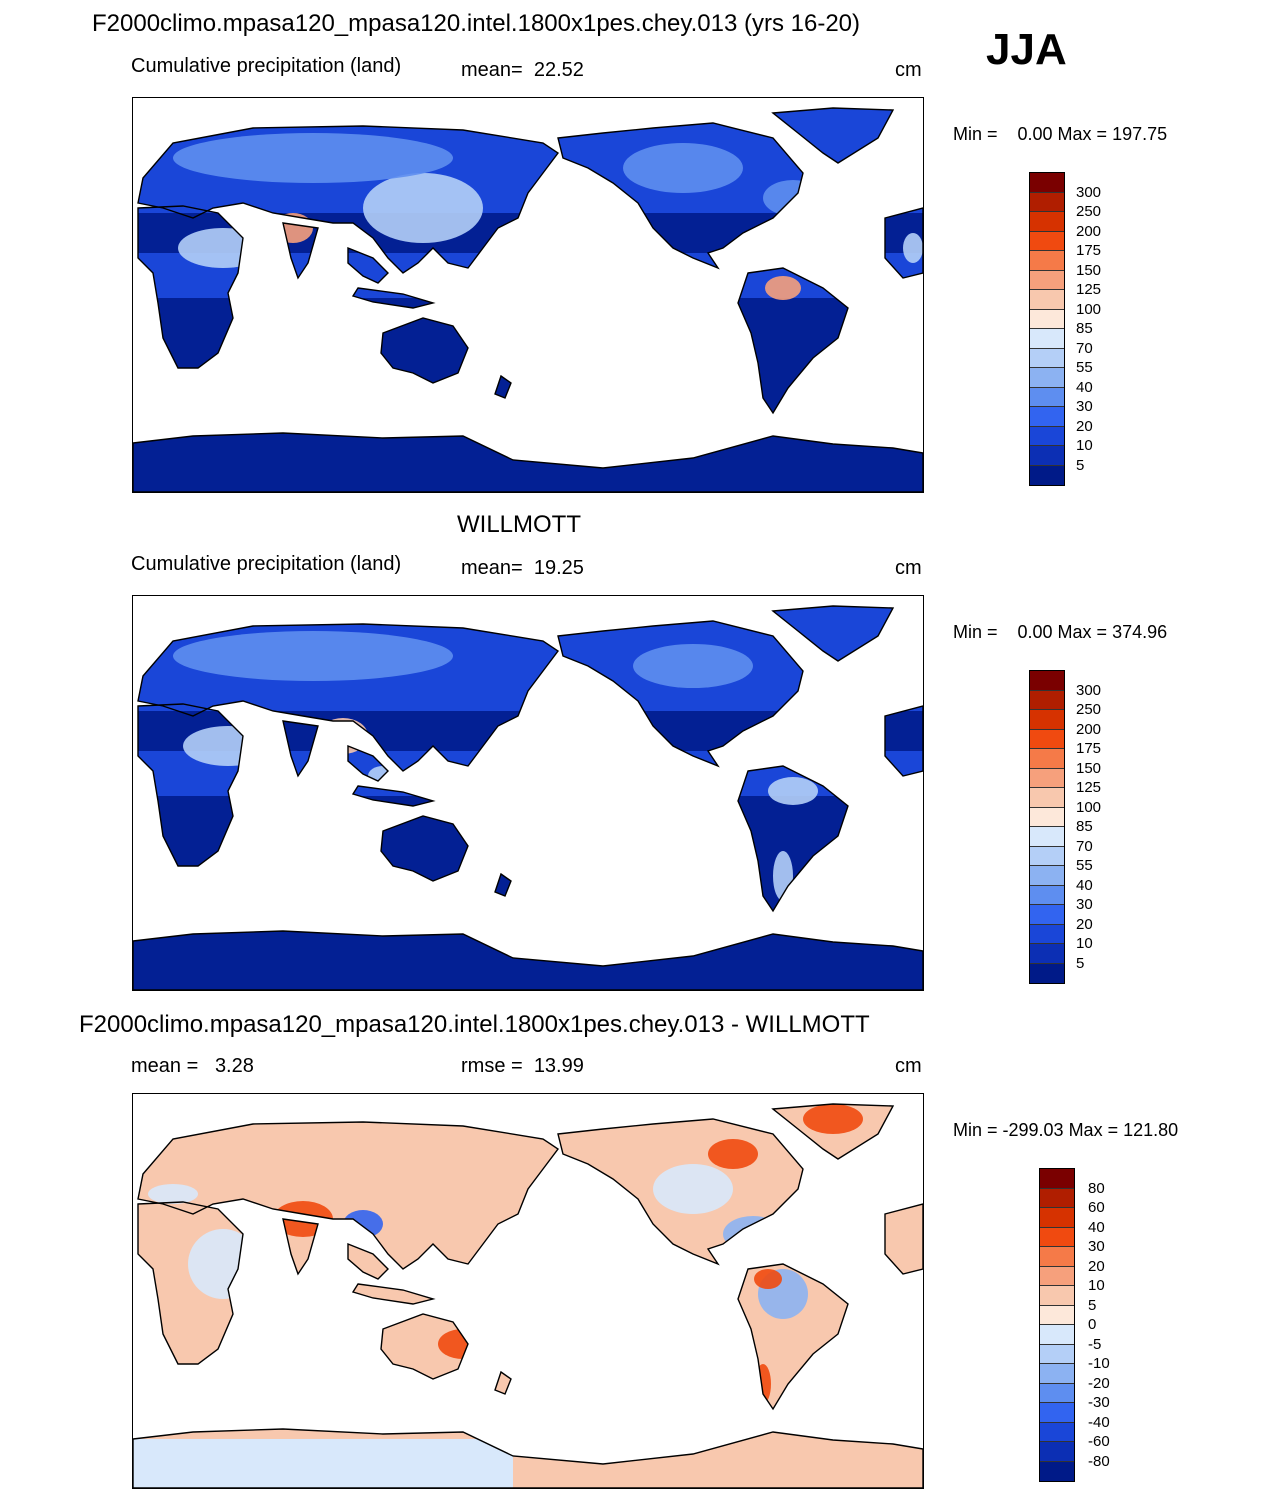 The height and width of the screenshot is (1494, 1285). What do you see at coordinates (1089, 309) in the screenshot?
I see `colorbar-label: 100` at bounding box center [1089, 309].